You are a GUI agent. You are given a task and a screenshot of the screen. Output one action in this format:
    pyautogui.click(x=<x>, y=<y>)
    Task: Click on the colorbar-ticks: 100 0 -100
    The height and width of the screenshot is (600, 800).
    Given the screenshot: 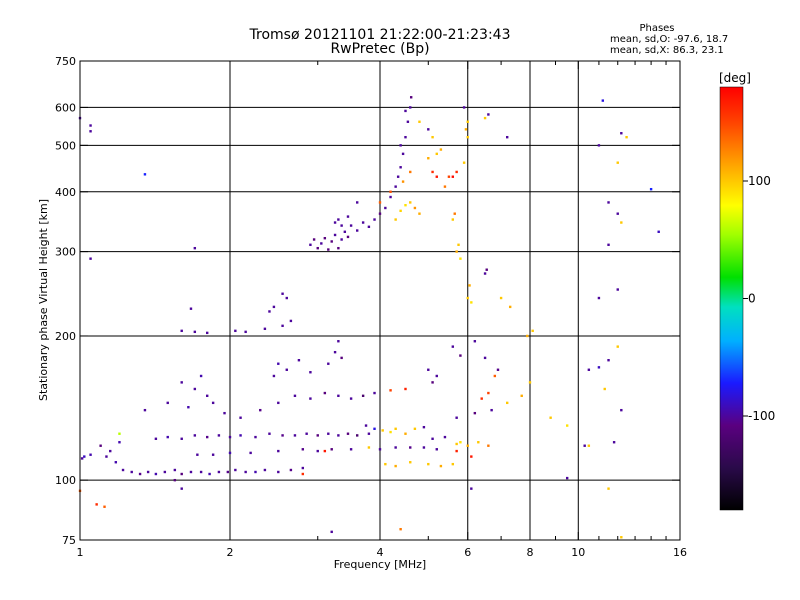 What is the action you would take?
    pyautogui.click(x=759, y=298)
    